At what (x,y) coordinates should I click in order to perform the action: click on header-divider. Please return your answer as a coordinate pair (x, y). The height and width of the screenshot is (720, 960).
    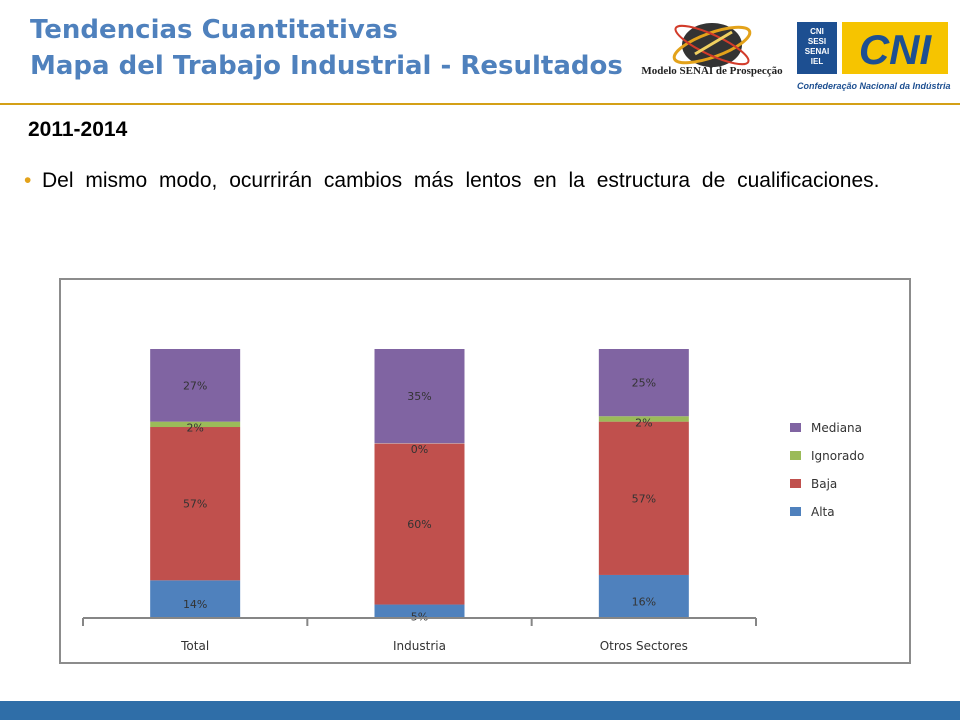
    Looking at the image, I should click on (480, 104).